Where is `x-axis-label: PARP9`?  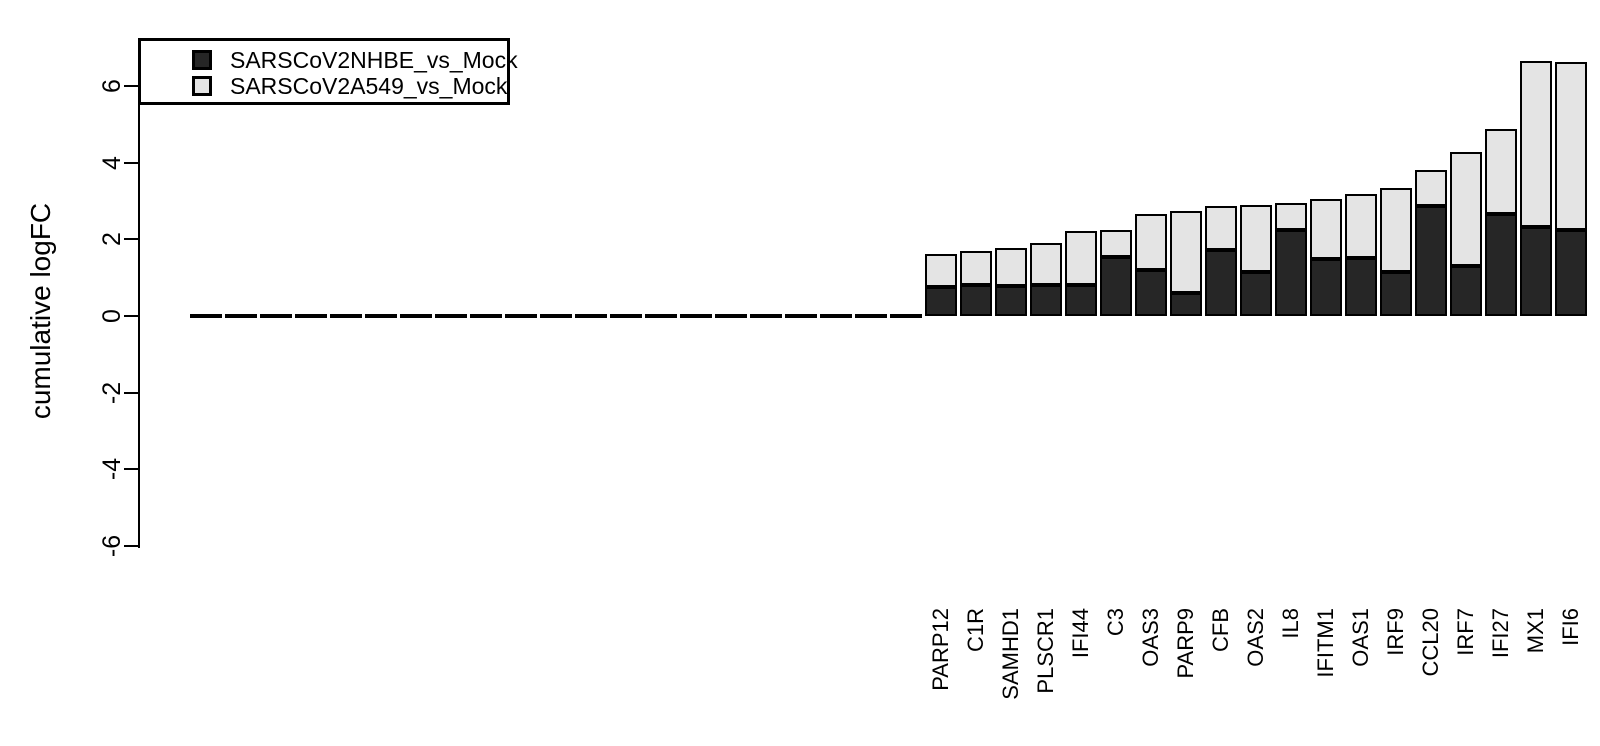 x-axis-label: PARP9 is located at coordinates (1185, 643).